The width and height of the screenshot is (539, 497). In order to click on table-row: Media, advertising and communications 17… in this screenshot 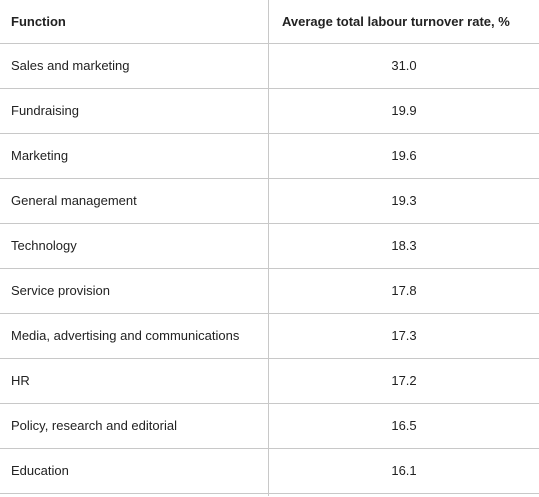, I will do `click(269, 336)`.